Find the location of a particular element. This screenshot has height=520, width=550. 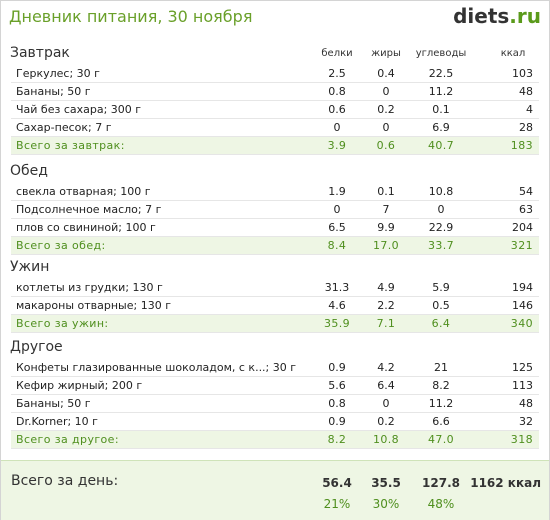

carbs-value: 21 is located at coordinates (441, 367).